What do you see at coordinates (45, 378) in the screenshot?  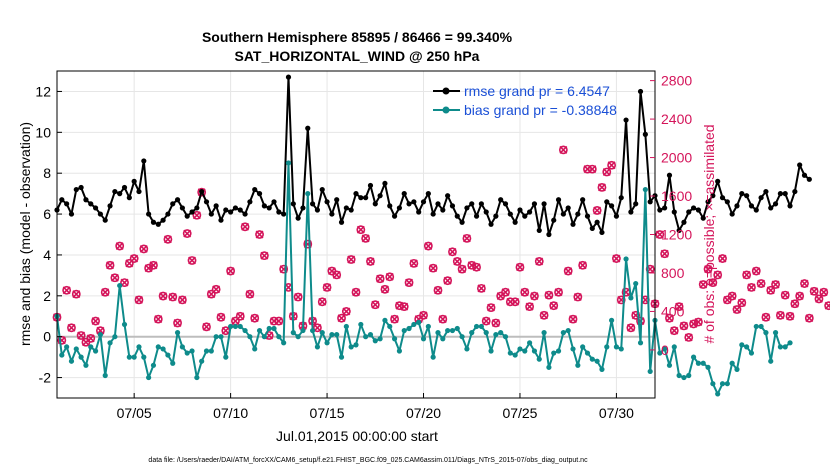 I see `y-tick-label: -2` at bounding box center [45, 378].